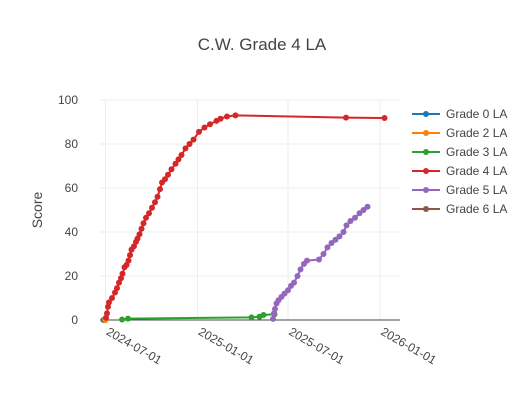 The width and height of the screenshot is (525, 400). I want to click on legend-item: Grade 2 LA, so click(459, 133).